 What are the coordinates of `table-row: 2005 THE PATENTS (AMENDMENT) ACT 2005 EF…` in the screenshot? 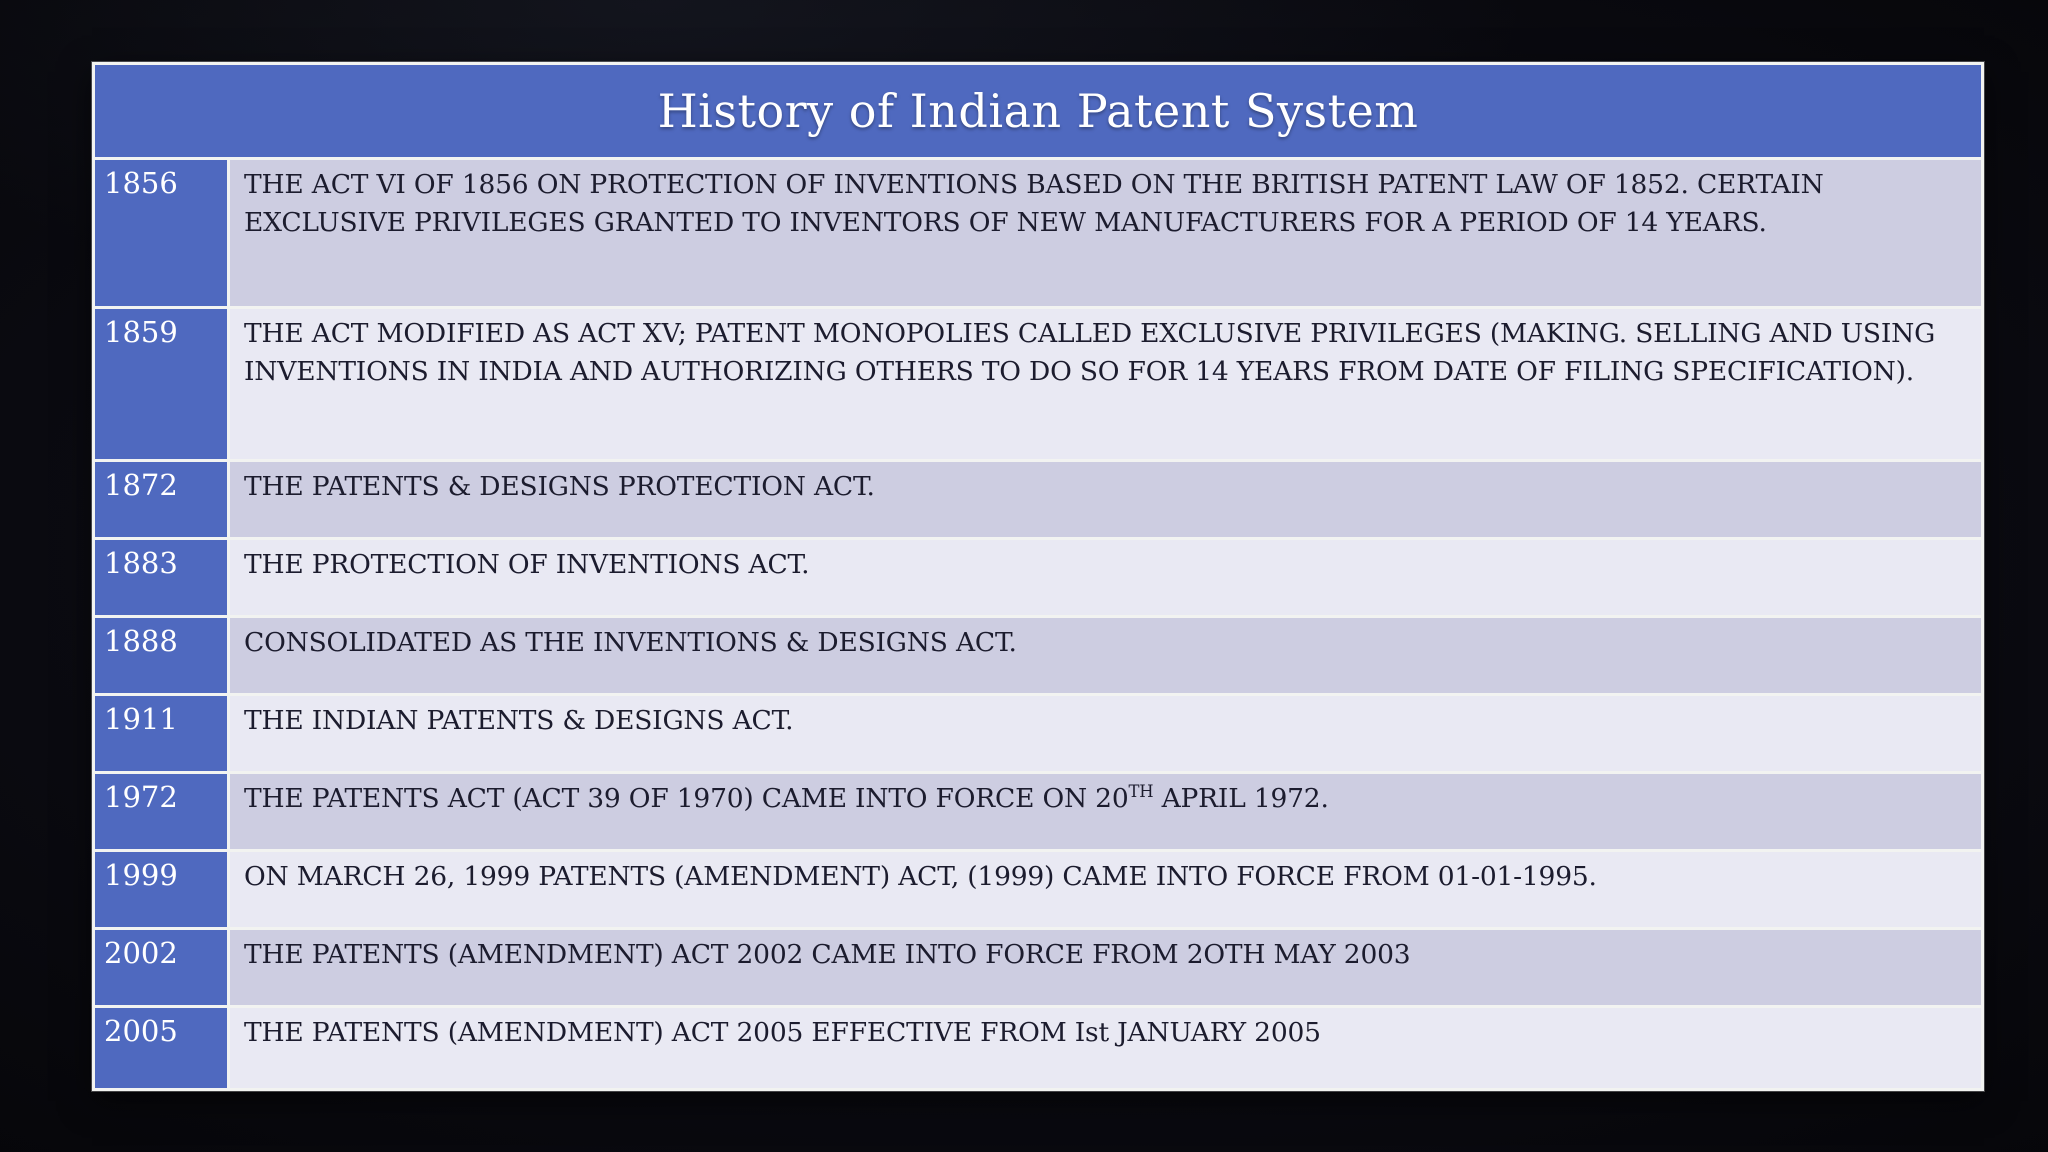 It's located at (1038, 1048).